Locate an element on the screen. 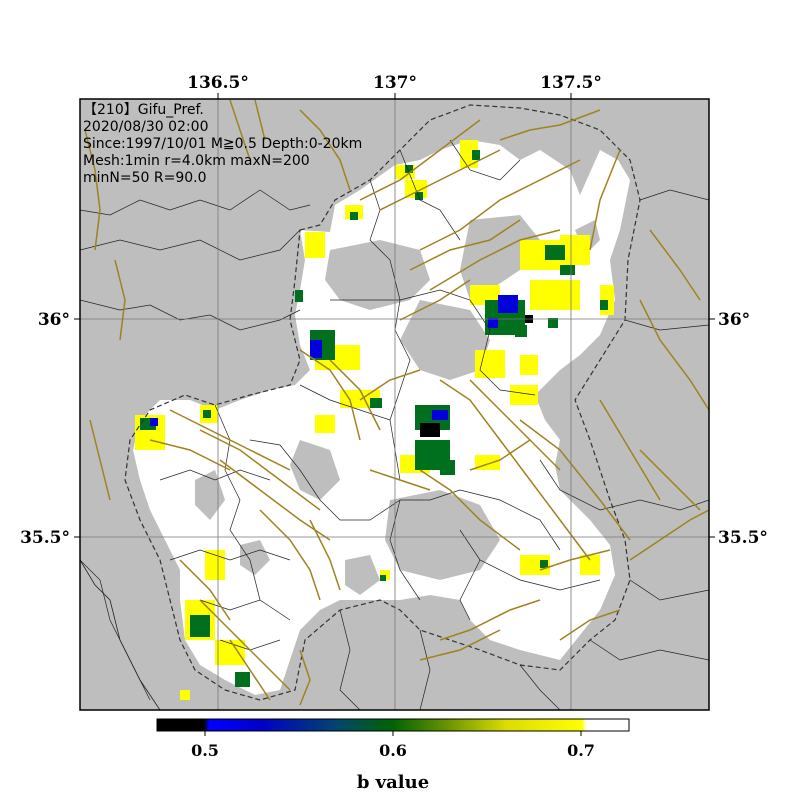 This screenshot has height=809, width=809. info-line: Since:1997/10/01 M≧0.5 Depth:0-20km is located at coordinates (222, 144).